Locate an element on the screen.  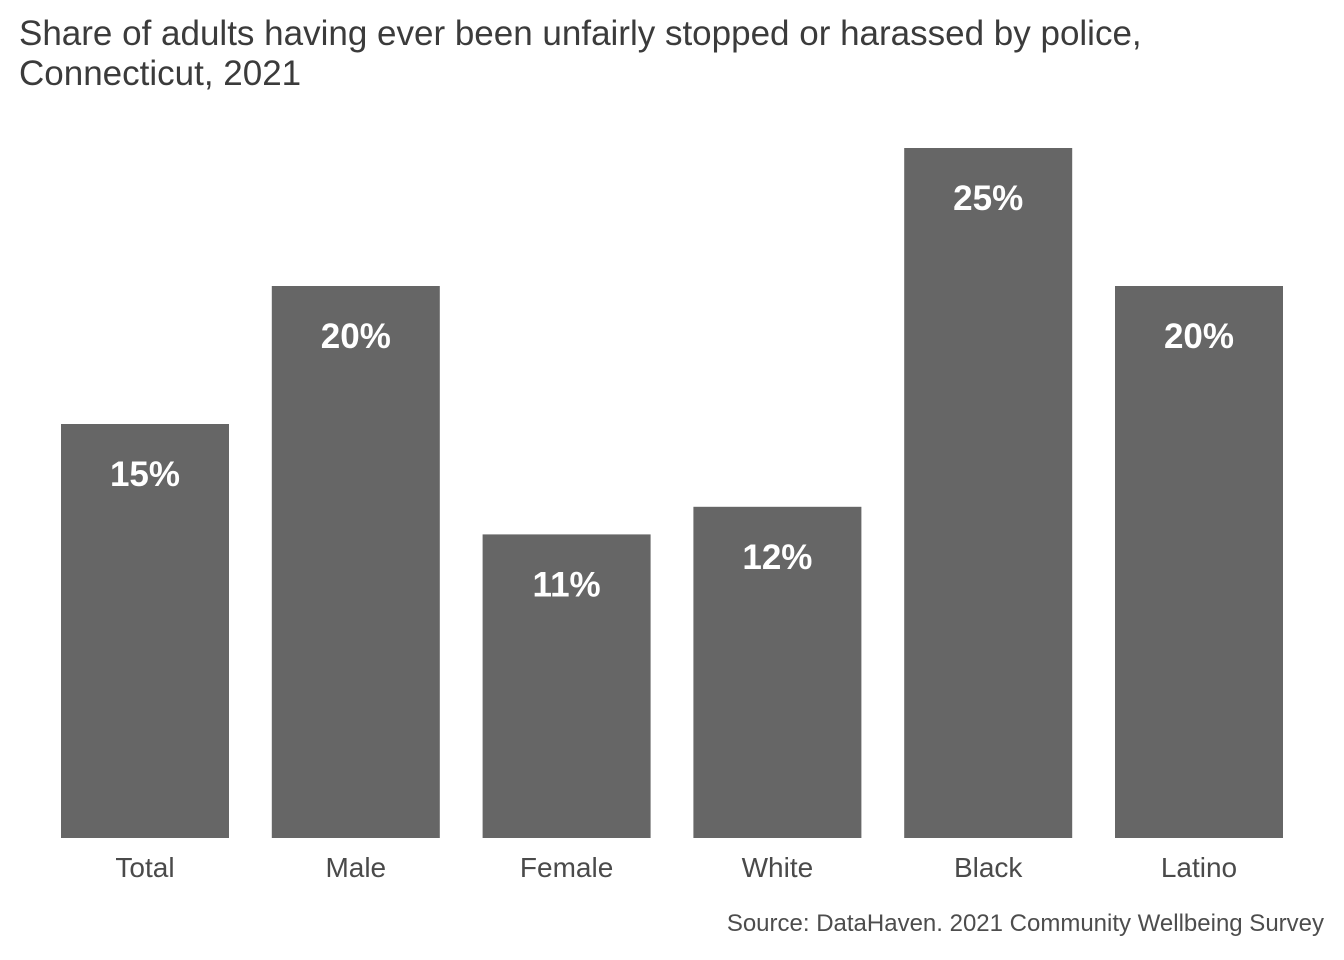
tick-label-white: White is located at coordinates (778, 867).